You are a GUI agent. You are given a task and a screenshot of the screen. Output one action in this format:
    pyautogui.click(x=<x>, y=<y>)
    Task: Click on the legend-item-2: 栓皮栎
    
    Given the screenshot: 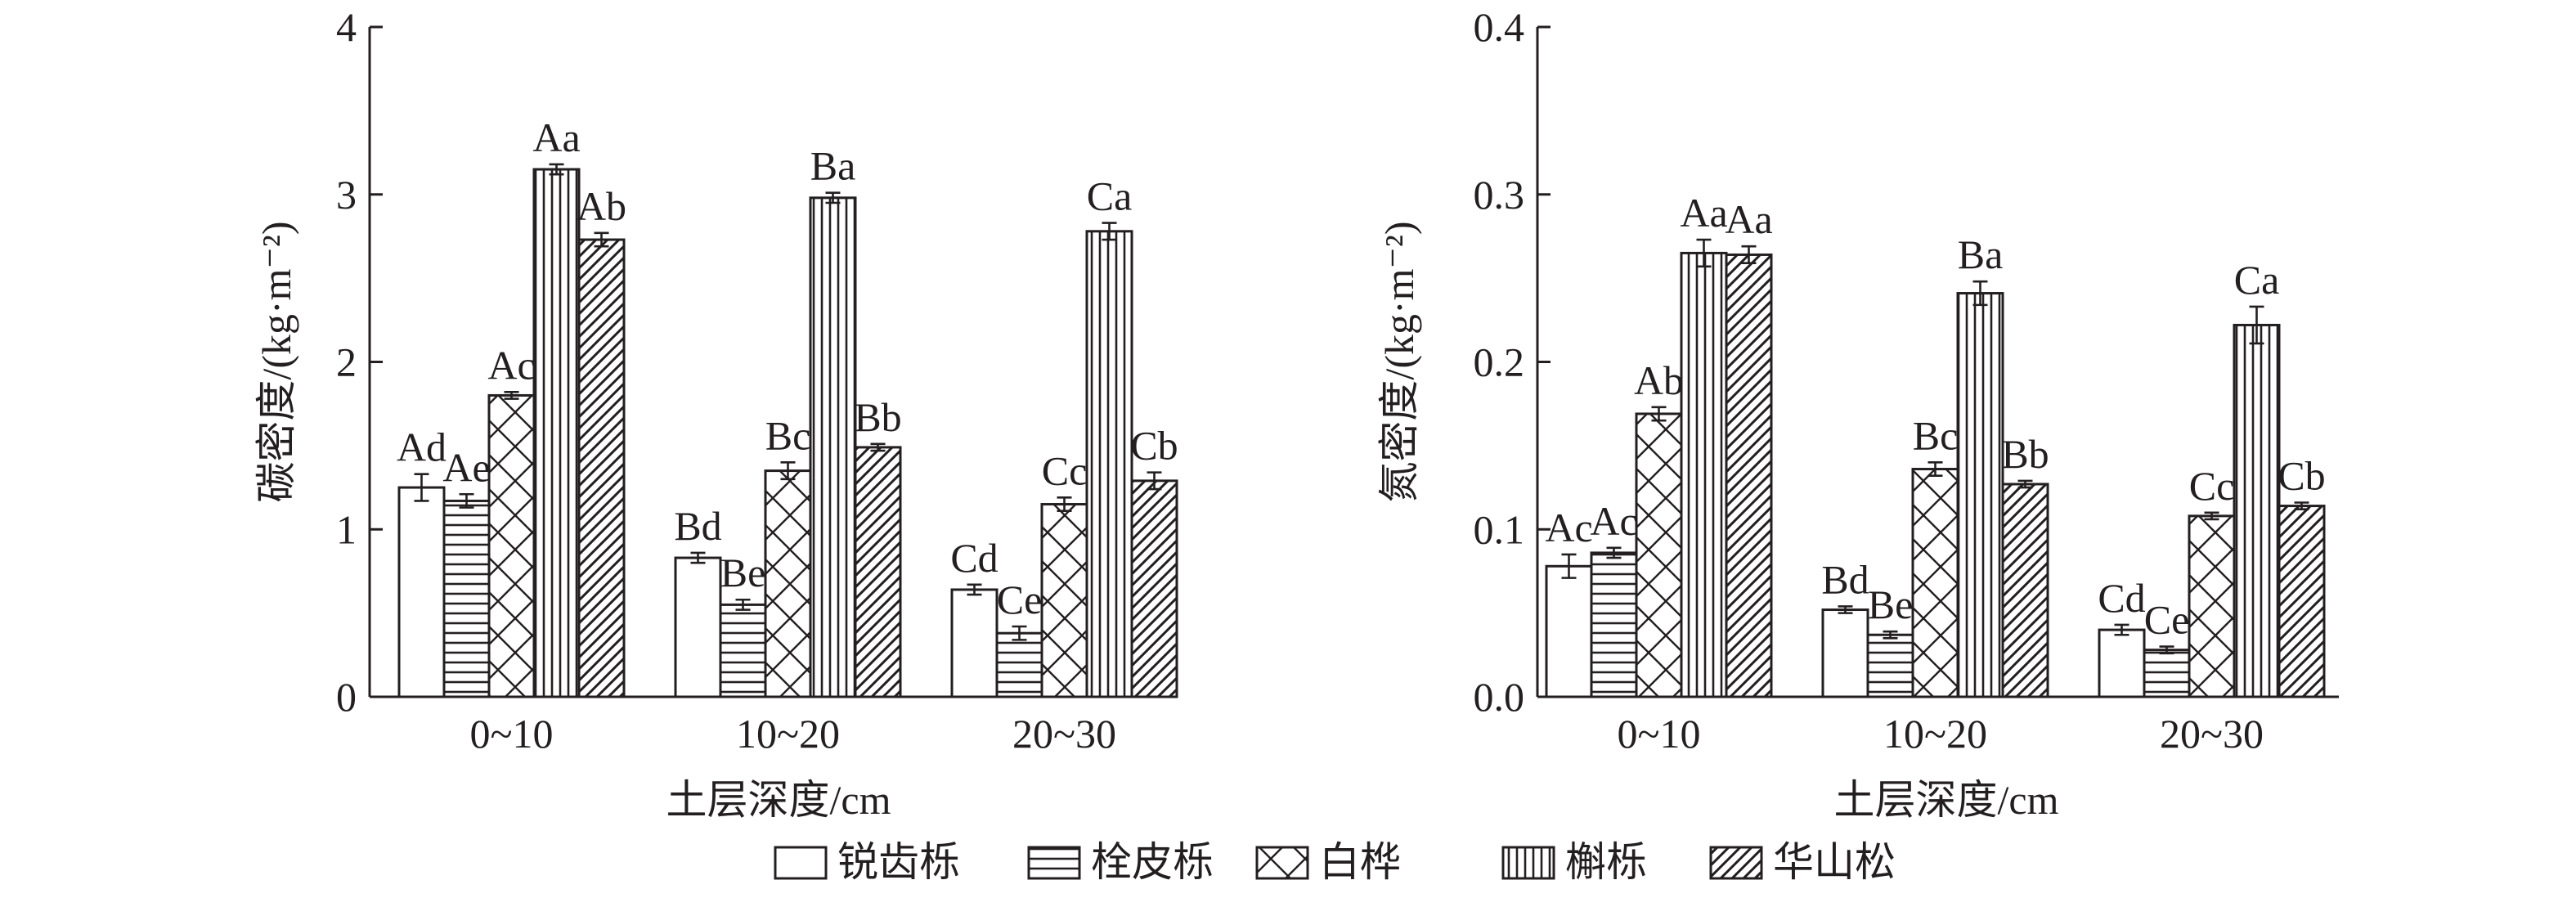 What is the action you would take?
    pyautogui.click(x=1120, y=862)
    